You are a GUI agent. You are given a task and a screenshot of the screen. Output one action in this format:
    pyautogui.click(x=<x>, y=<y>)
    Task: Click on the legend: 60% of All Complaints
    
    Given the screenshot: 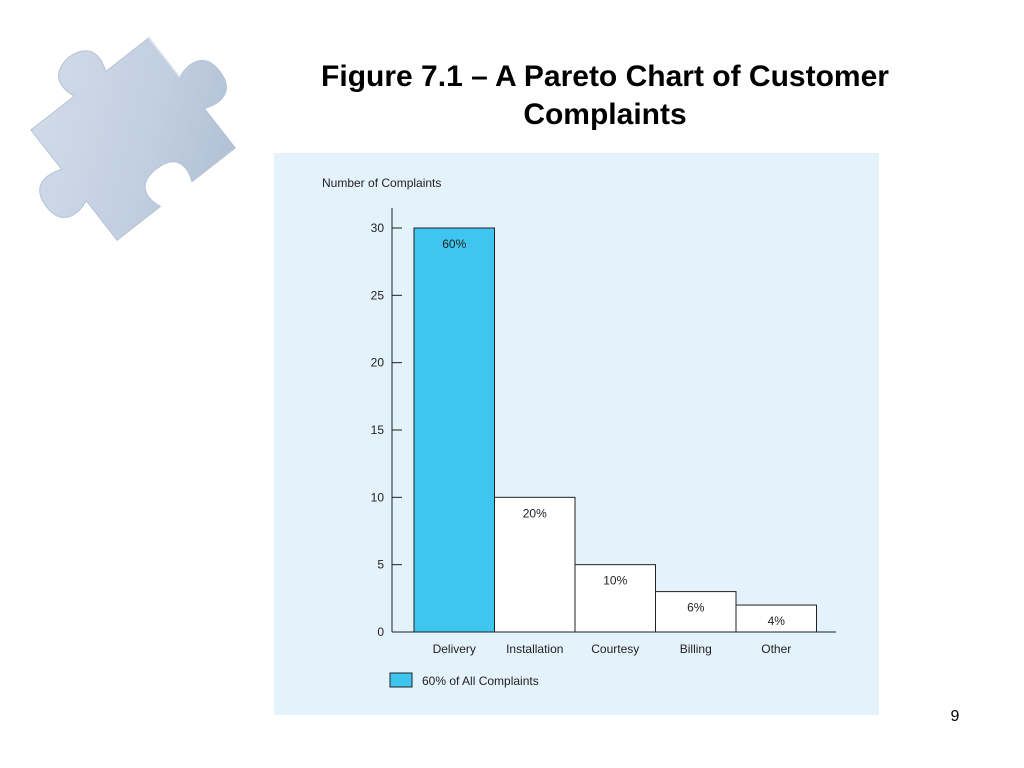 What is the action you would take?
    pyautogui.click(x=464, y=680)
    